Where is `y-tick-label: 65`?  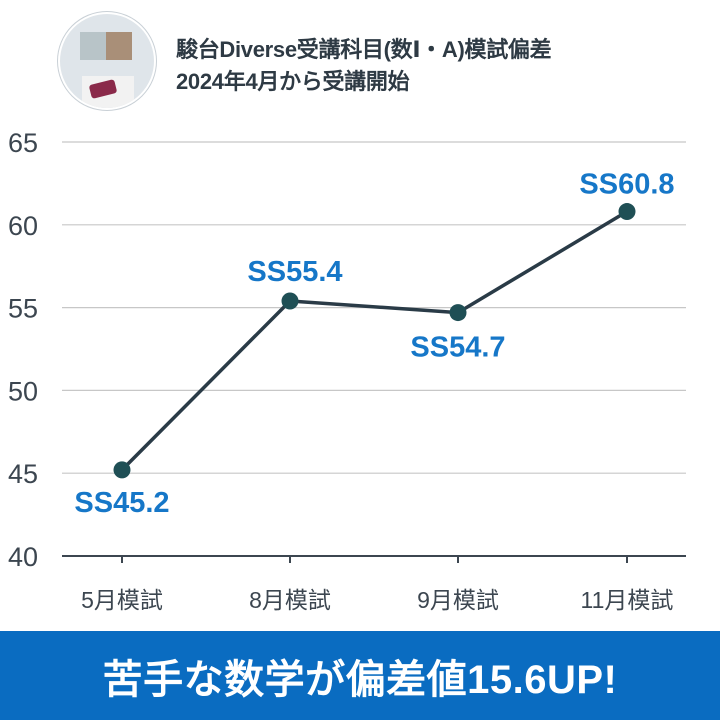
y-tick-label: 65 is located at coordinates (23, 143).